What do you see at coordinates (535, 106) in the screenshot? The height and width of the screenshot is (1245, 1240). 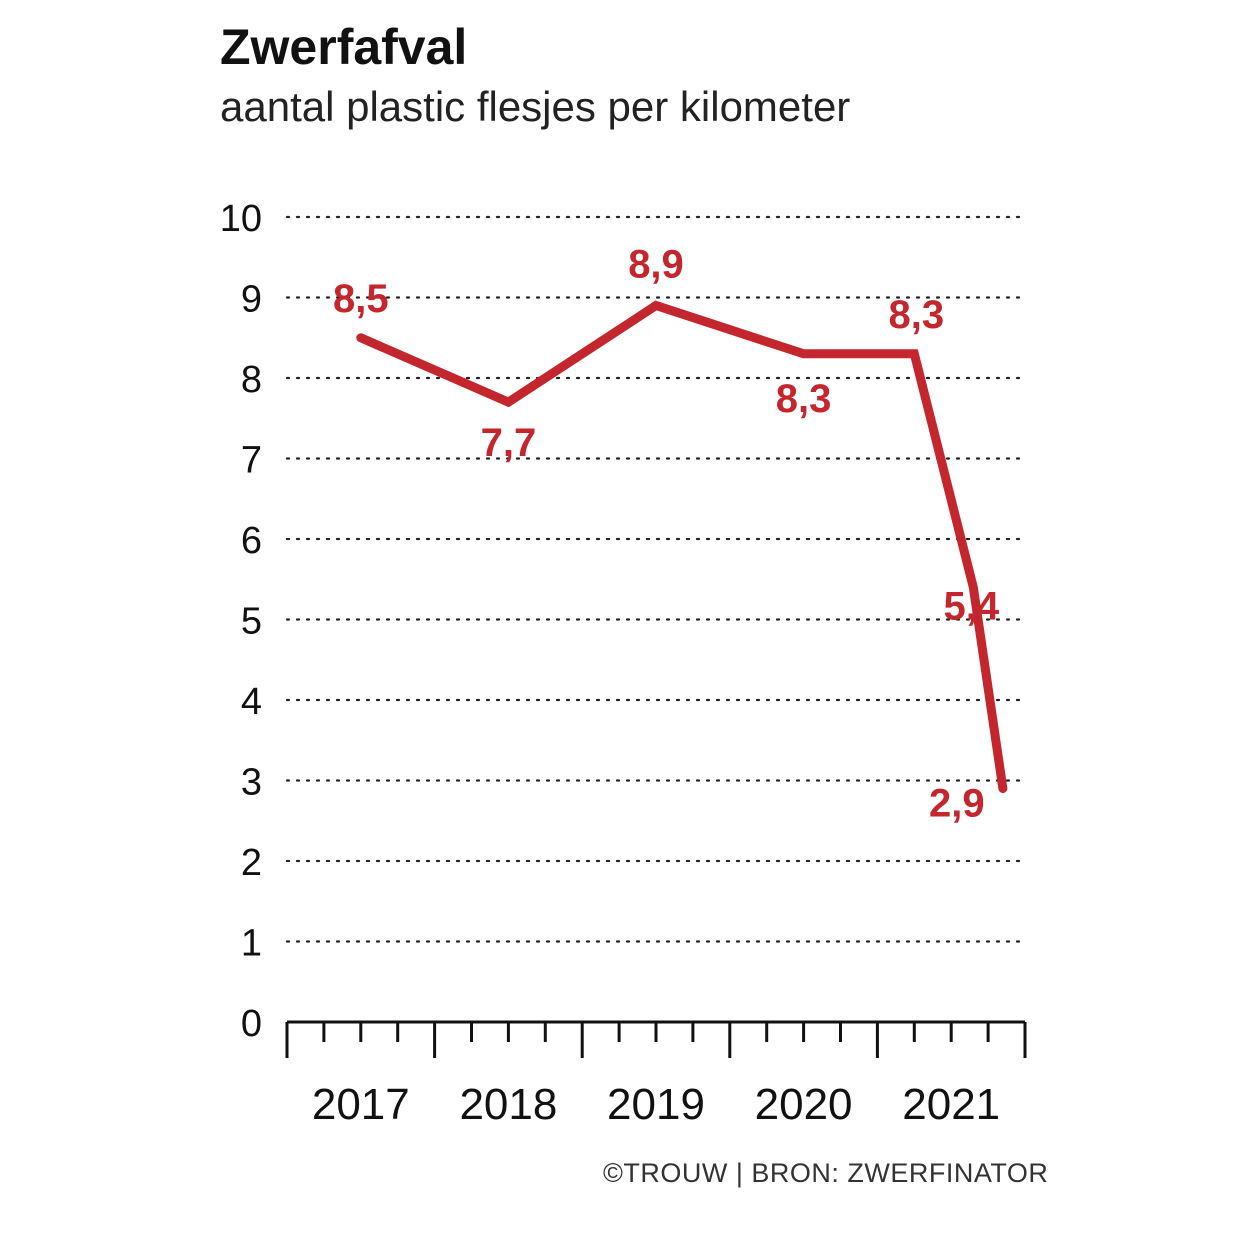 I see `chart-subtitle: aantal plastic flesjes per kilometer` at bounding box center [535, 106].